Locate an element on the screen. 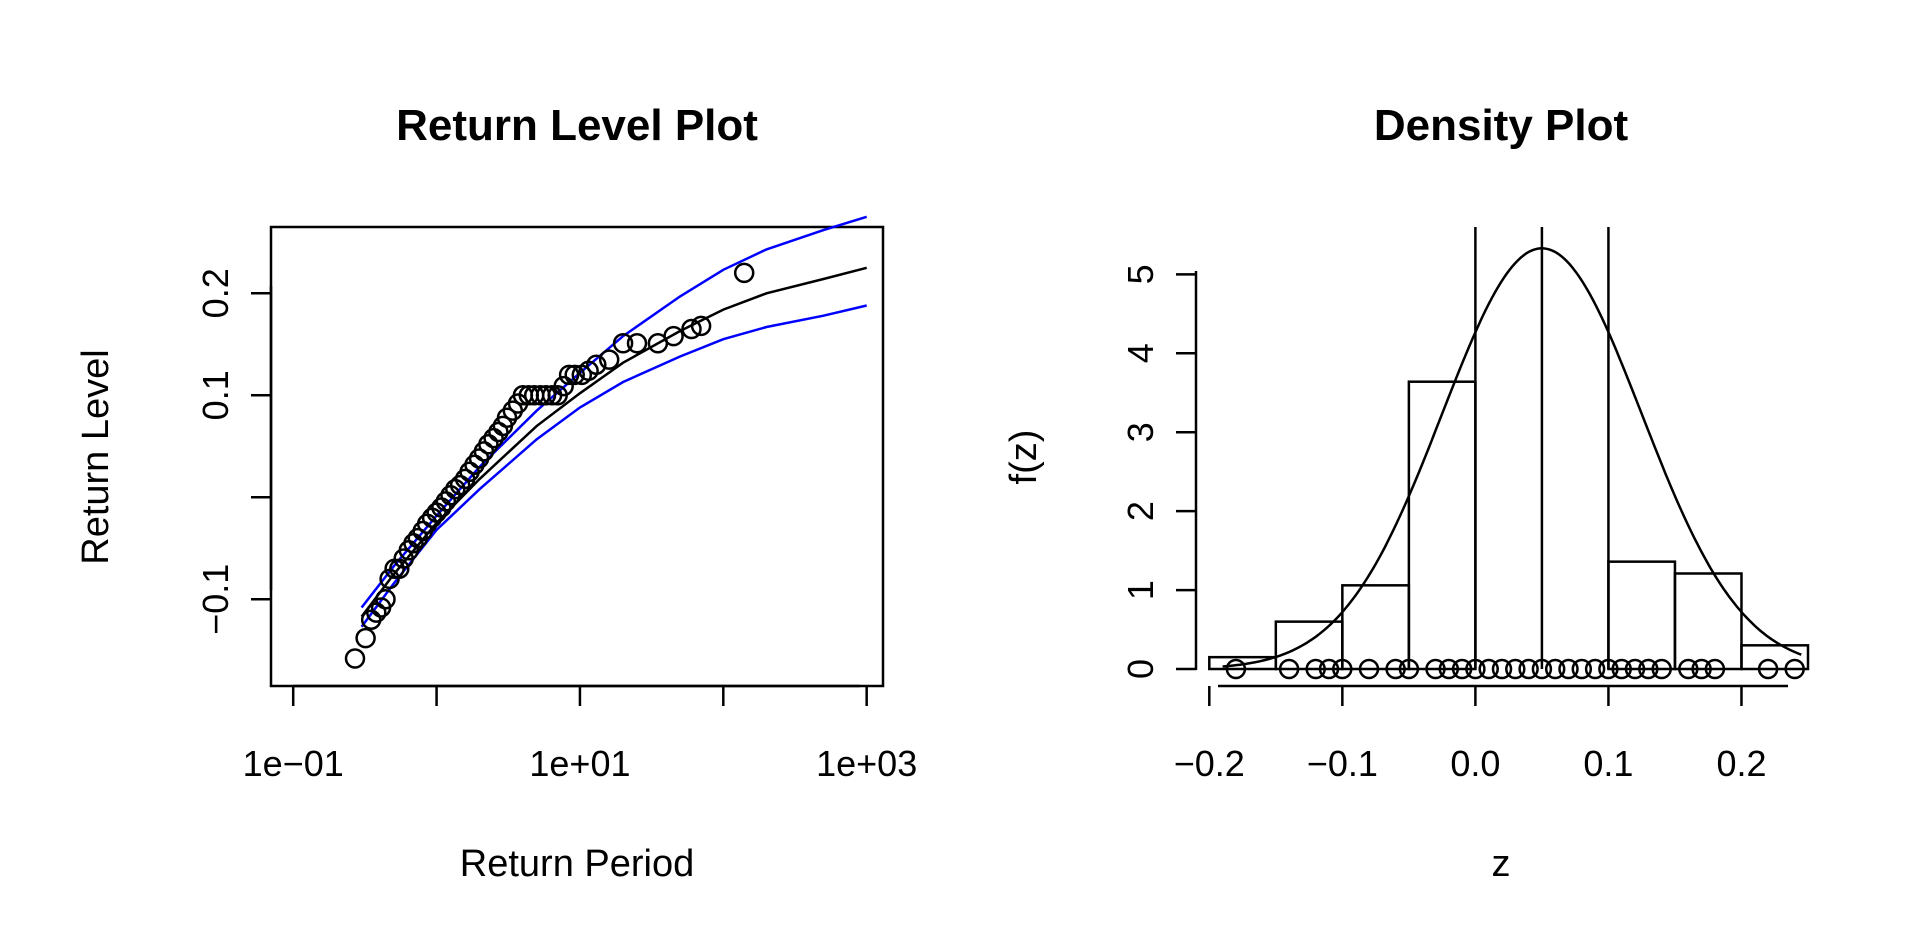 This screenshot has width=1915, height=940. return-level-x-label: Return Period is located at coordinates (577, 864).